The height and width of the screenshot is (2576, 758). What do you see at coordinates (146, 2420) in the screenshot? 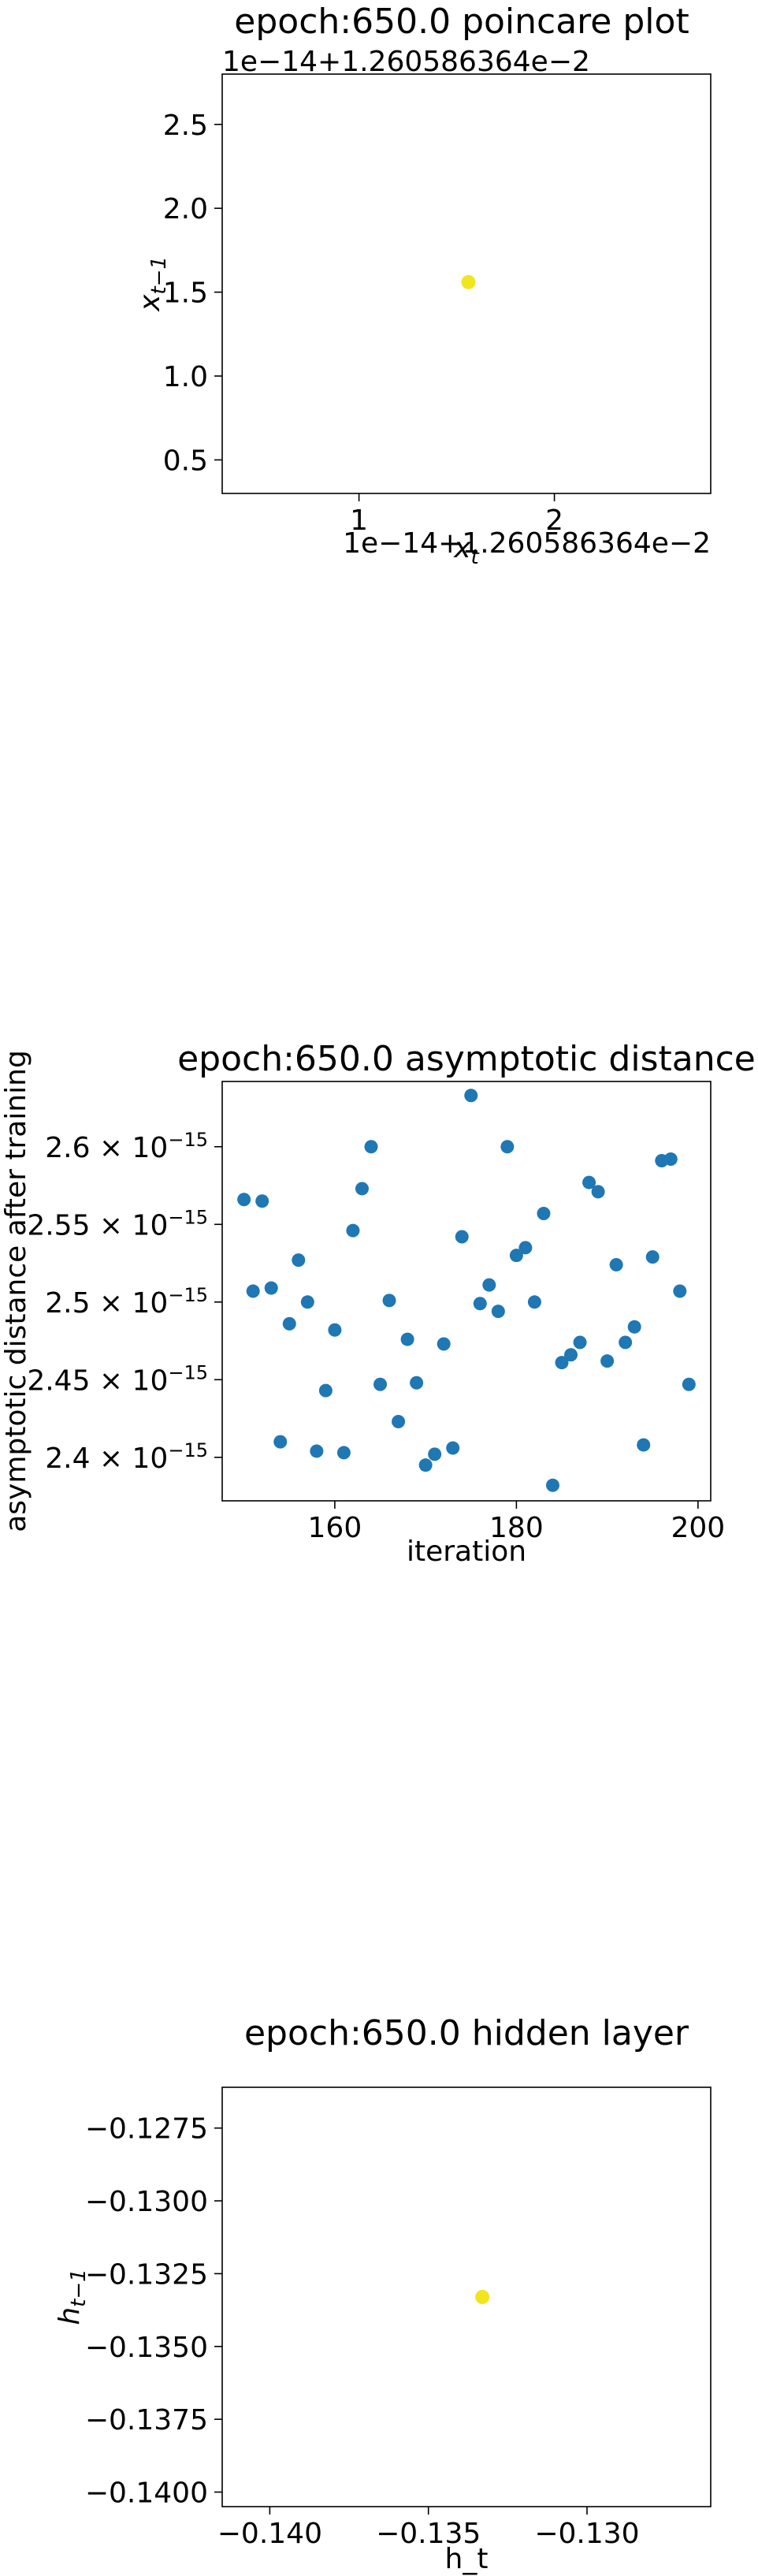
I see `hidden-y-tick-label: −0.1375` at bounding box center [146, 2420].